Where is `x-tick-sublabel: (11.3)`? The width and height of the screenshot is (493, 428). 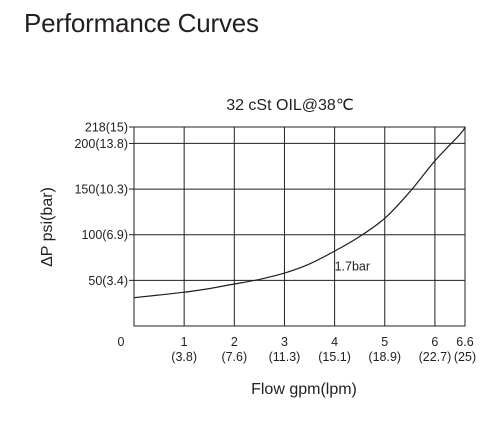
x-tick-sublabel: (11.3) is located at coordinates (285, 357).